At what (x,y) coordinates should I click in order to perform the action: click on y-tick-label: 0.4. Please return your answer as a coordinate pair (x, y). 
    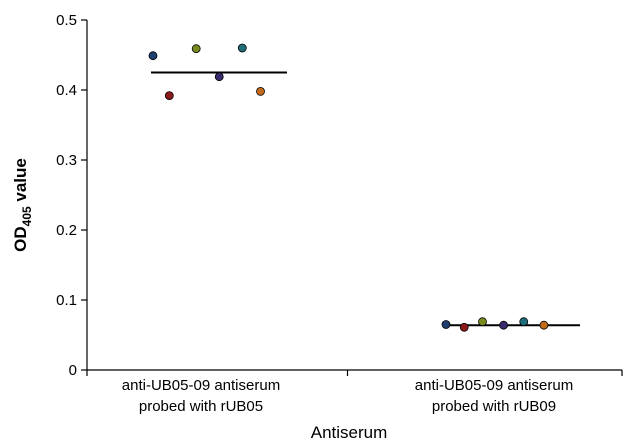
    Looking at the image, I should click on (66, 90).